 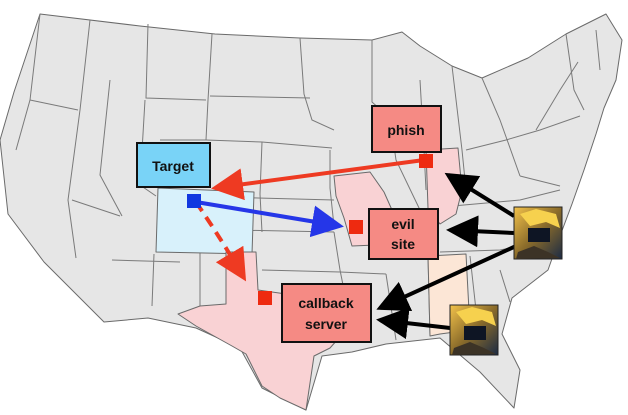 What do you see at coordinates (356, 227) in the screenshot?
I see `evil-site-marker` at bounding box center [356, 227].